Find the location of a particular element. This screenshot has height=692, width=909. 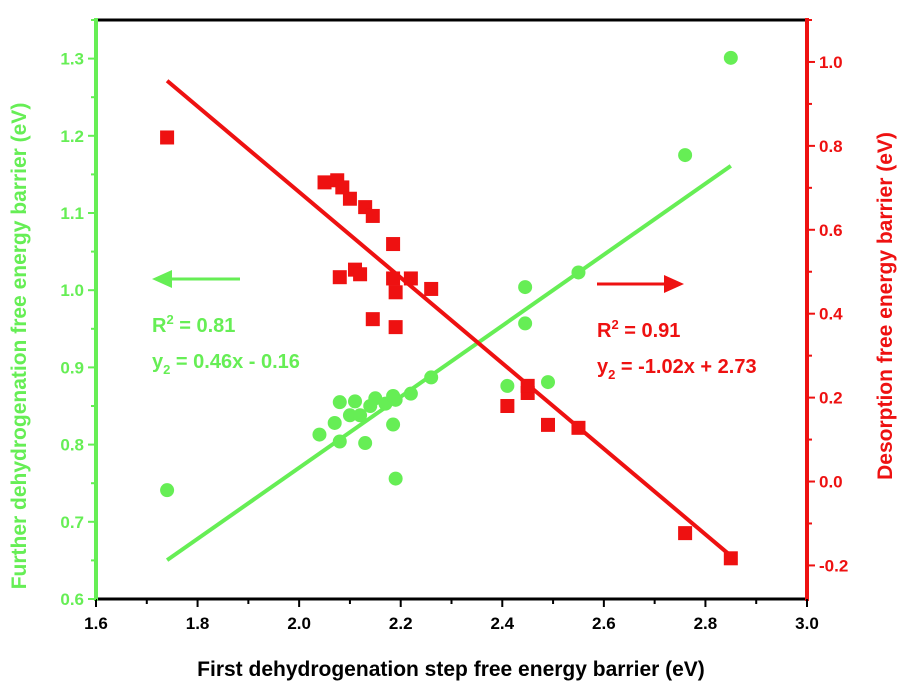

right-y-tick-label: 0.2 is located at coordinates (831, 398).